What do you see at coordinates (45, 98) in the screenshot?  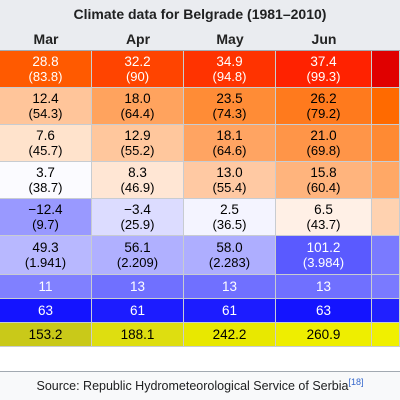 I see `cell-value: 12.4` at bounding box center [45, 98].